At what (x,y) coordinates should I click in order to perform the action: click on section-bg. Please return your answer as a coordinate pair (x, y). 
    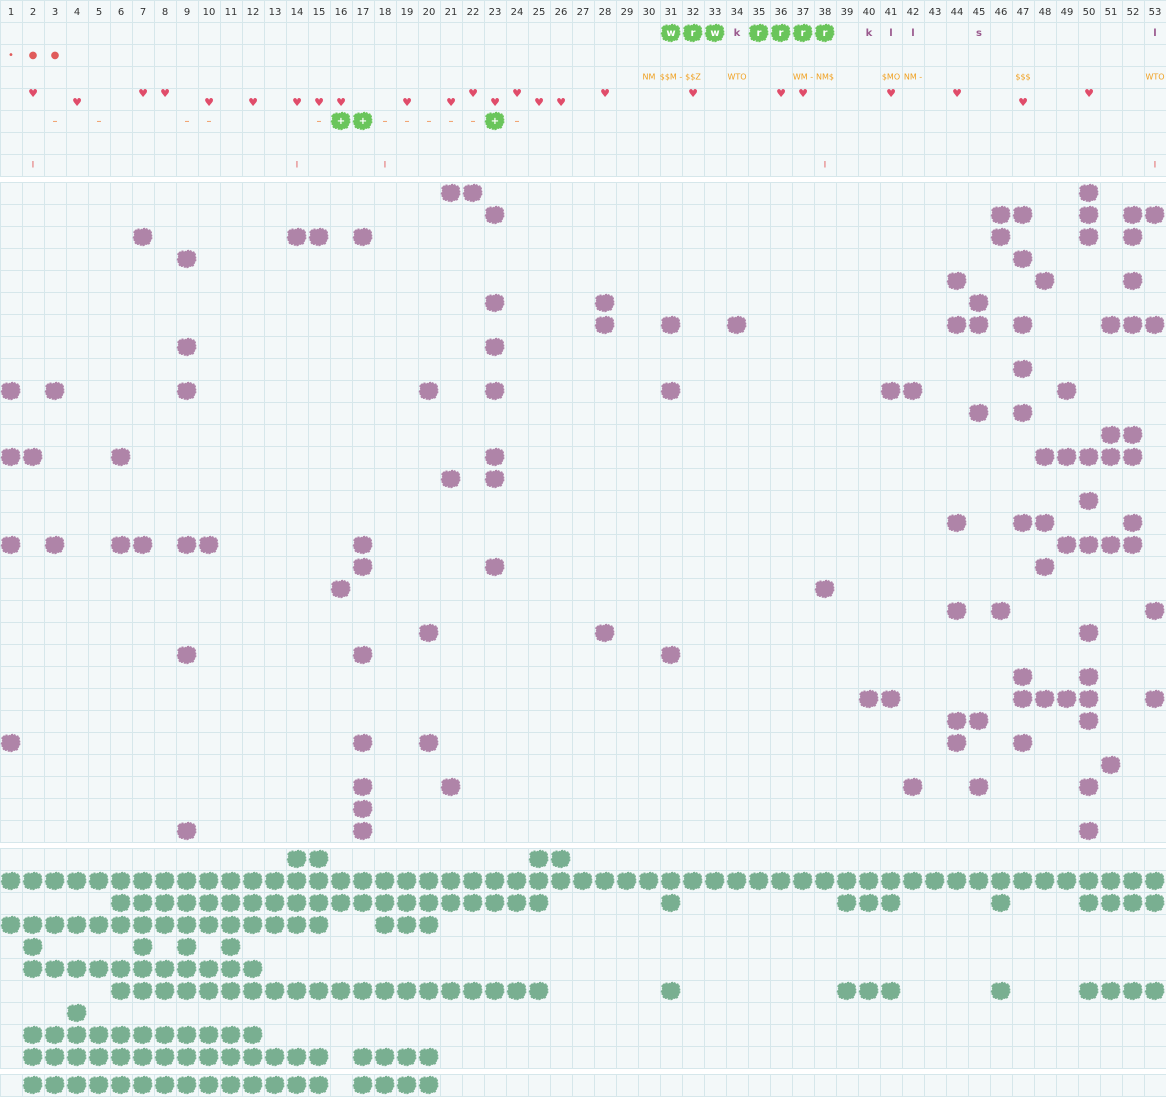
    Looking at the image, I should click on (583, 1085).